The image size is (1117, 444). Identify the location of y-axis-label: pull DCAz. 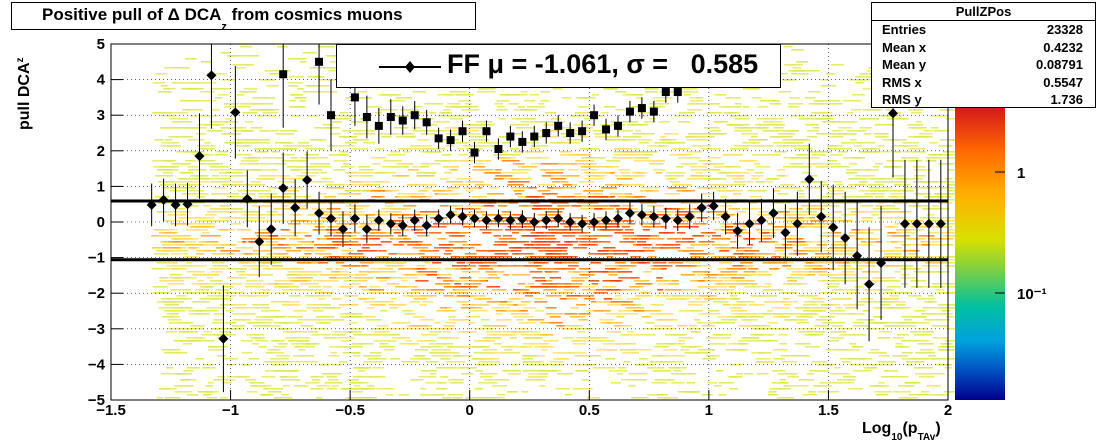
(24, 93).